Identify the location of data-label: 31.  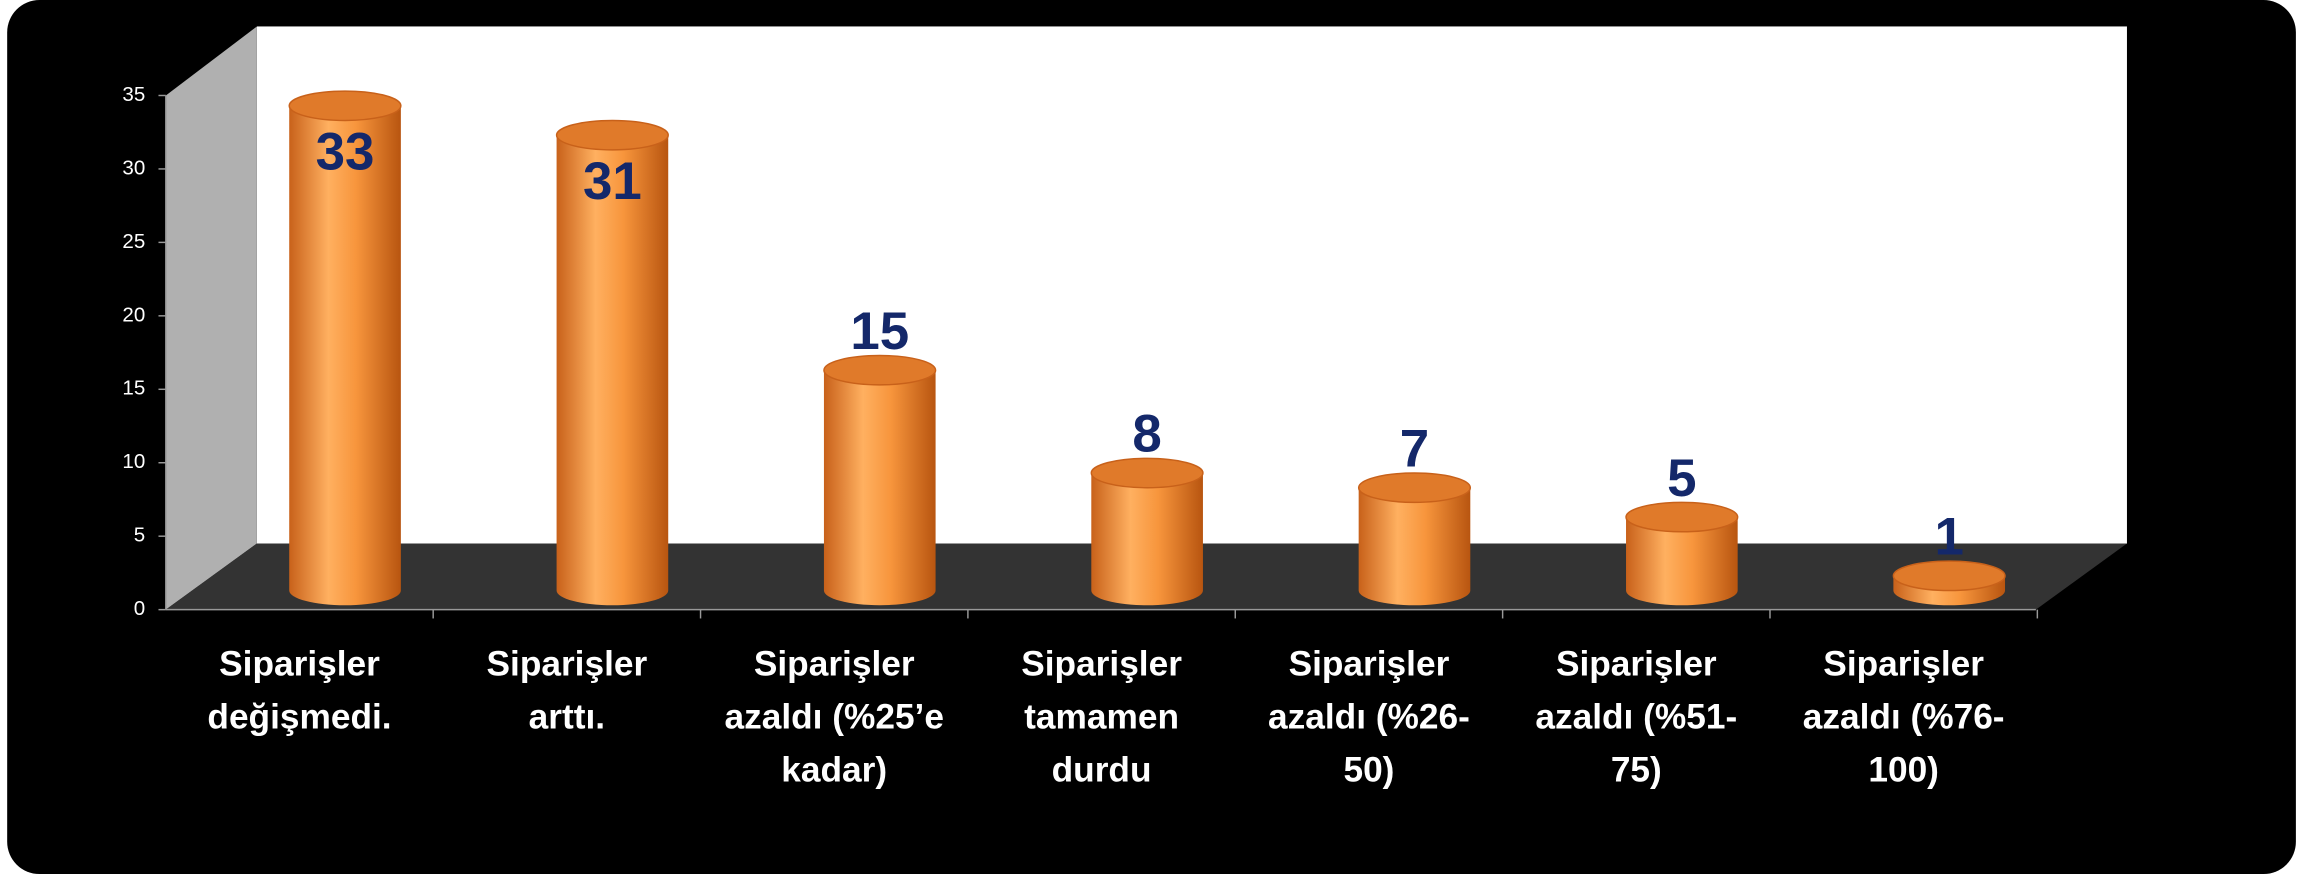
(612, 181).